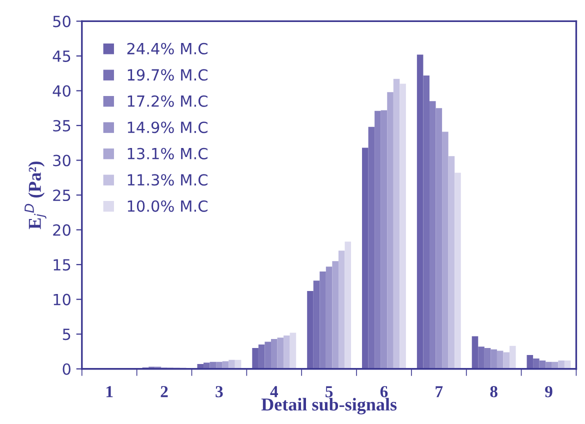 This screenshot has height=424, width=585. I want to click on y-tick-label: 15, so click(62, 265).